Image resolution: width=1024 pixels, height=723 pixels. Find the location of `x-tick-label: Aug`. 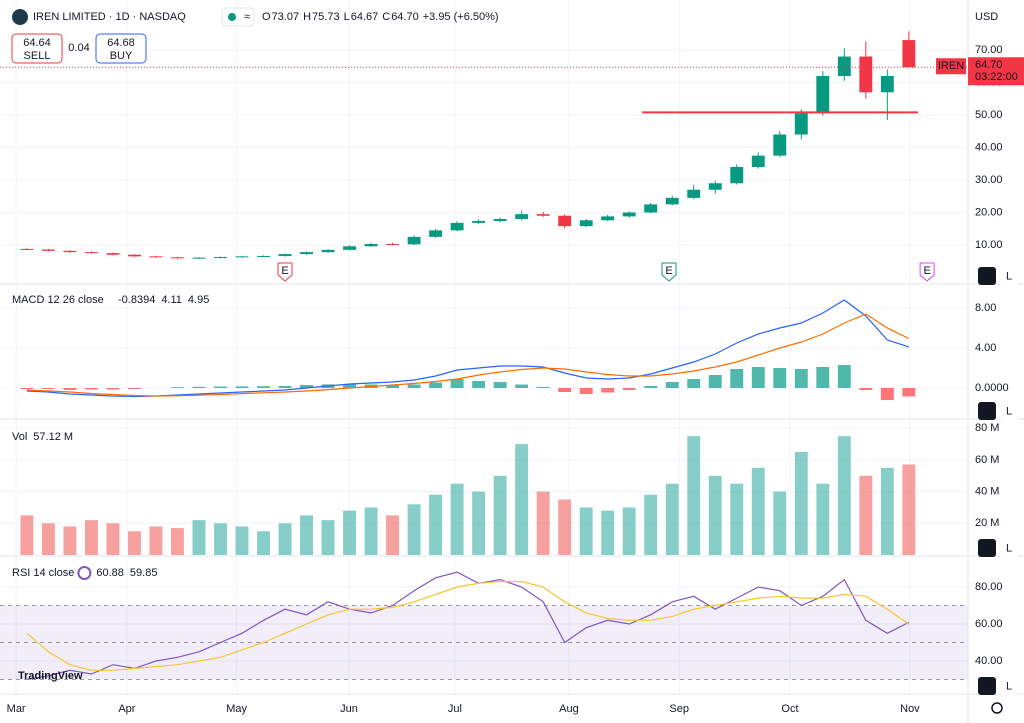

x-tick-label: Aug is located at coordinates (569, 709).